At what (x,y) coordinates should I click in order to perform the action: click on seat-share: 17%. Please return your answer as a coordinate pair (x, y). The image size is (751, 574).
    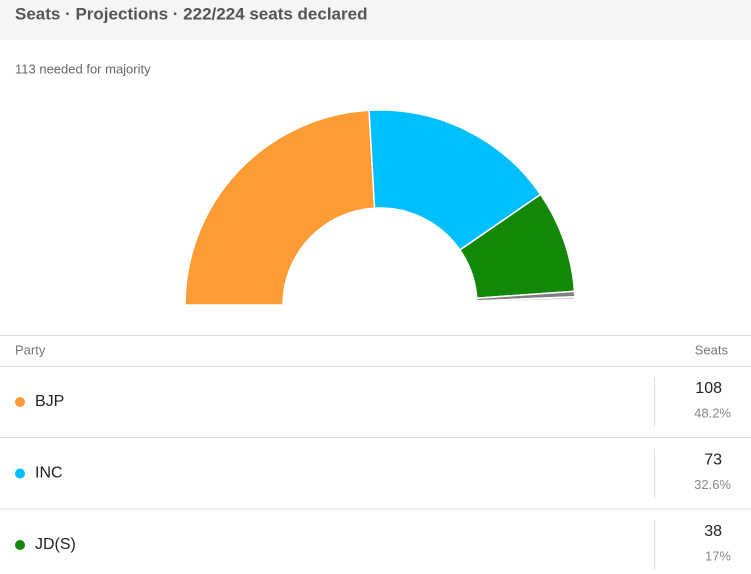
    Looking at the image, I should click on (718, 555).